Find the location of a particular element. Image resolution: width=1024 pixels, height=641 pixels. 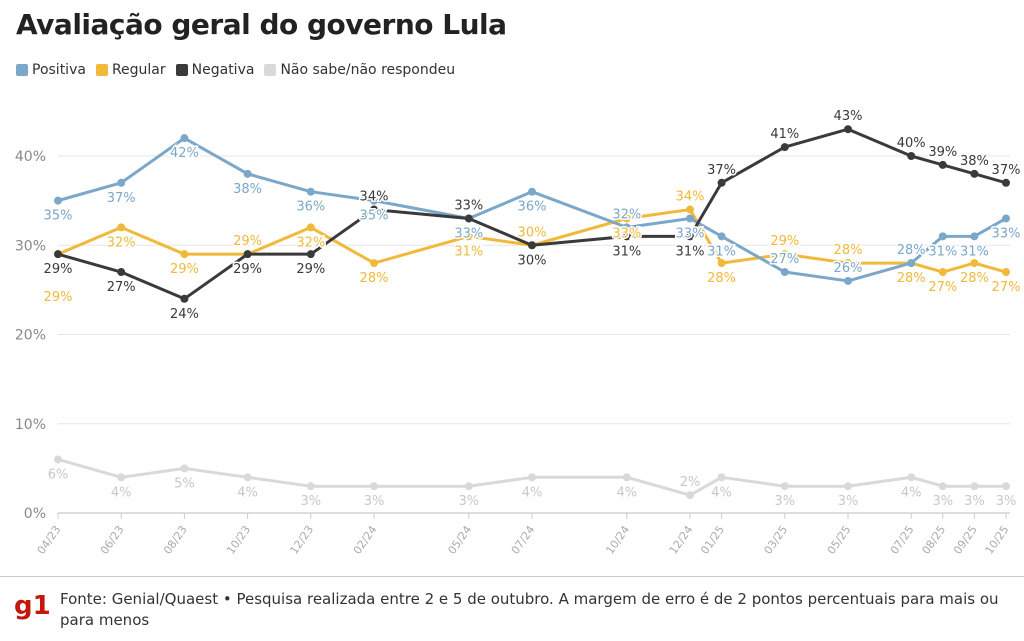

x-tick-label: 07/25 is located at coordinates (902, 539).